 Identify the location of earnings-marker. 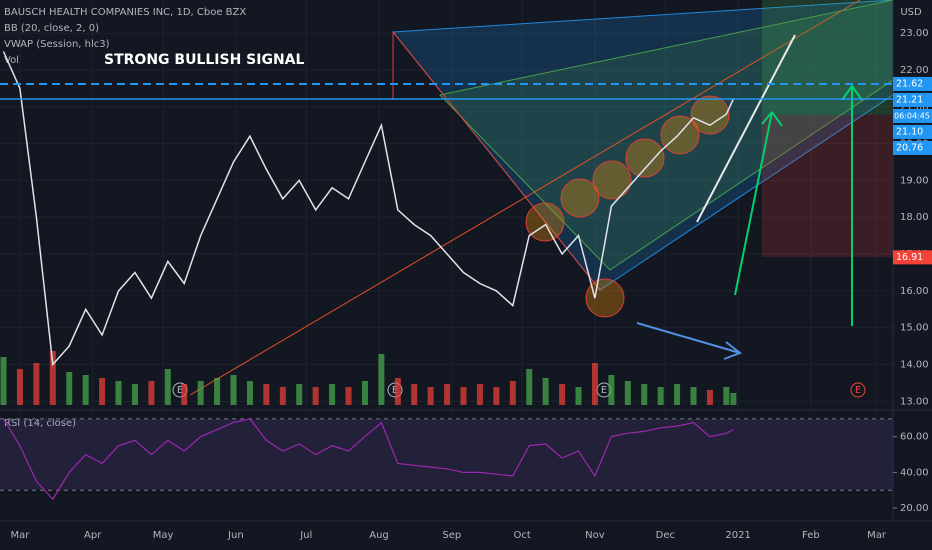
(858, 390).